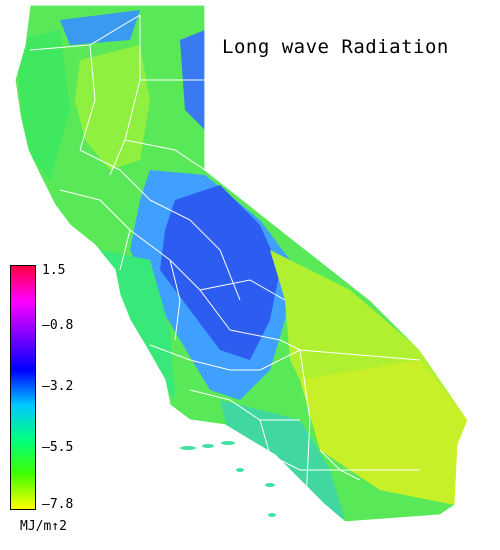 The height and width of the screenshot is (550, 500). What do you see at coordinates (58, 447) in the screenshot?
I see `legend-tick-label: –5.5` at bounding box center [58, 447].